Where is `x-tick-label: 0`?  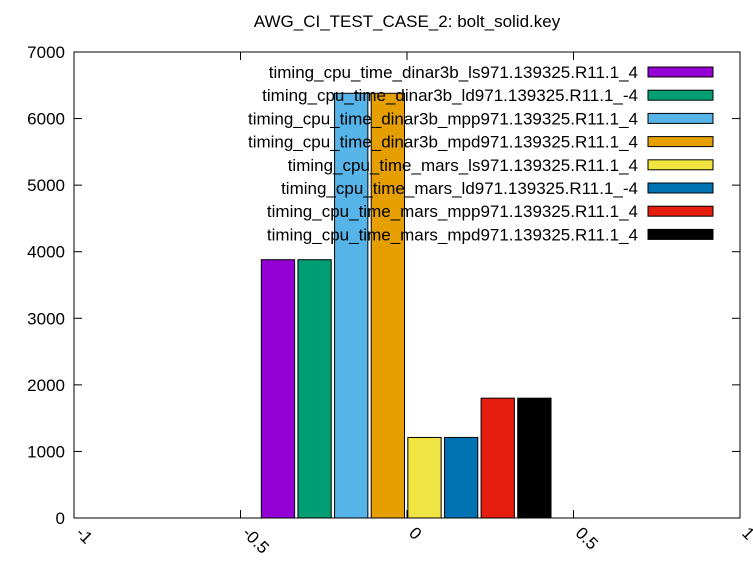
x-tick-label: 0 is located at coordinates (415, 533).